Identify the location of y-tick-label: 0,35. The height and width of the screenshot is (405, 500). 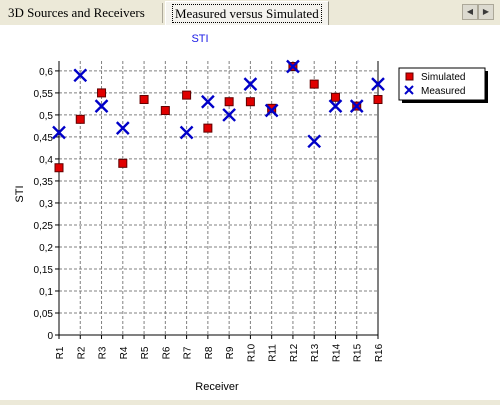
(44, 182).